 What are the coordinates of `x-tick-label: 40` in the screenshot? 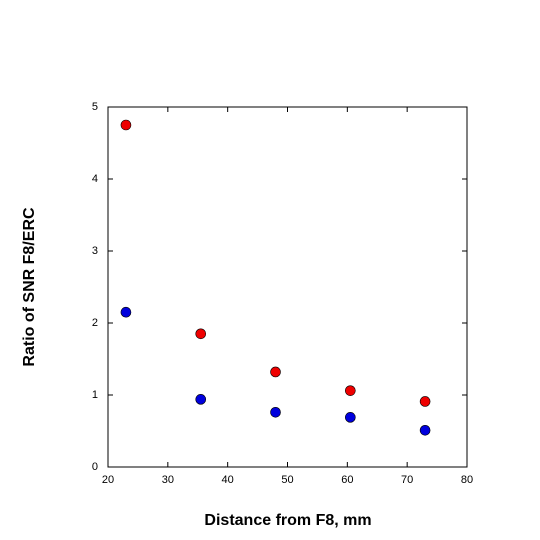 It's located at (228, 480).